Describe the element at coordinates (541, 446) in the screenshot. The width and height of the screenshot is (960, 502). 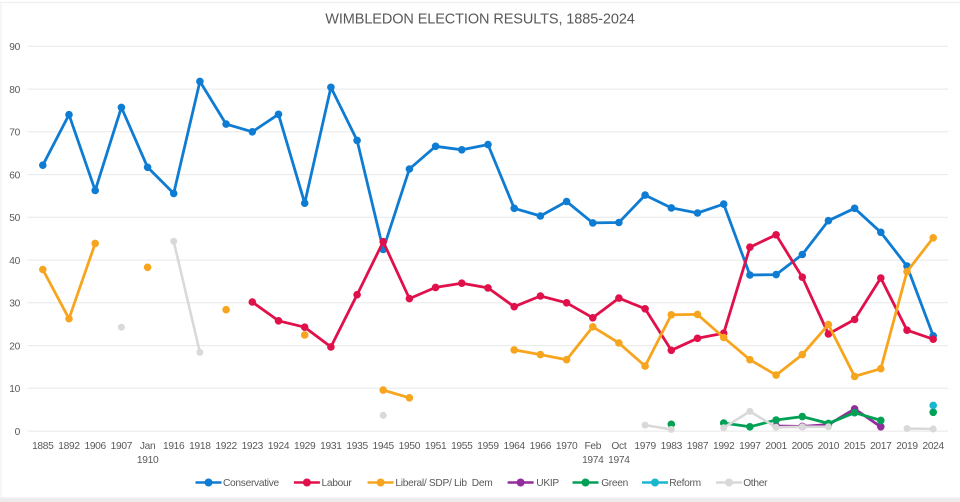
I see `svg-text: 1966` at that location.